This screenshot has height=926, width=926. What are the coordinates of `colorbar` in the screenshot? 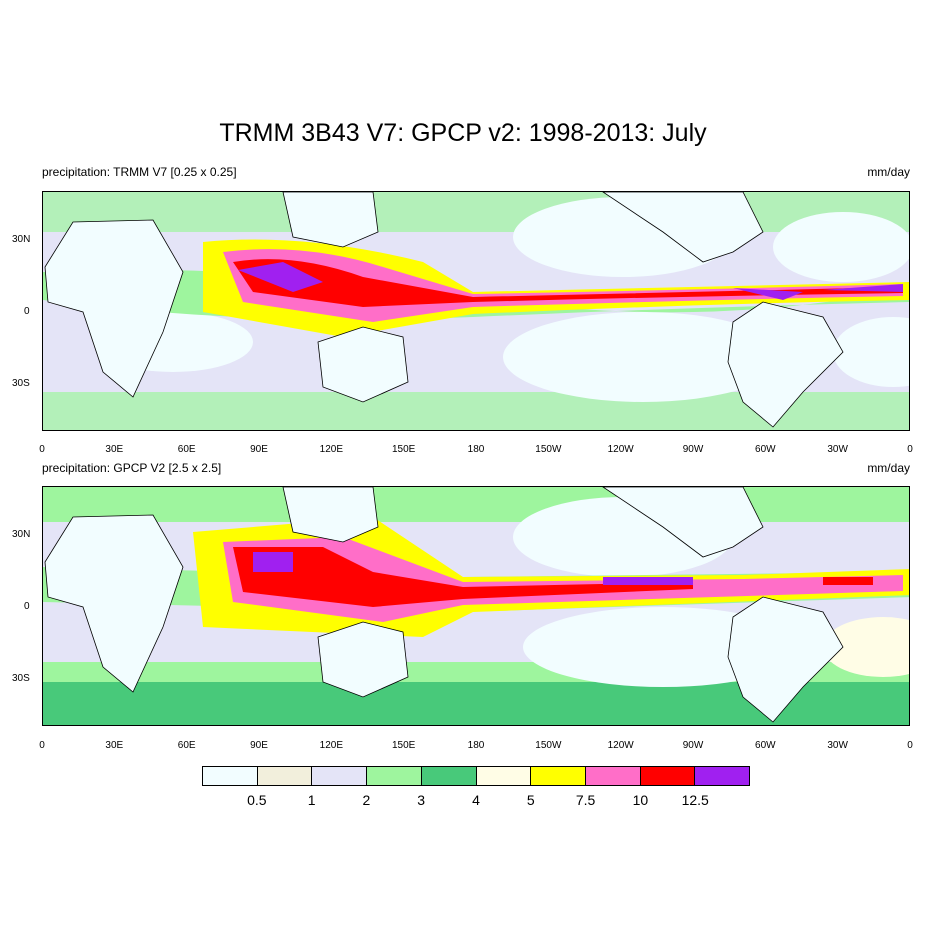 It's located at (476, 776).